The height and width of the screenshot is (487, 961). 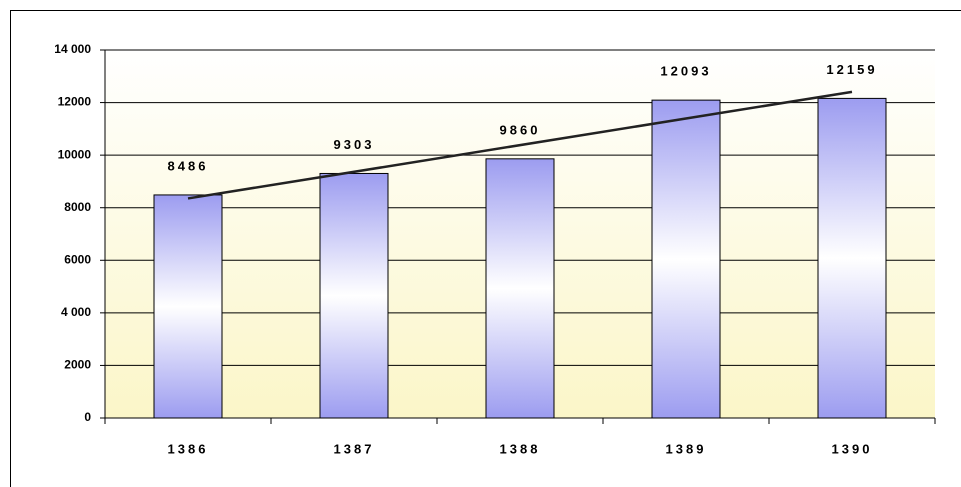 I want to click on x-tick-label: 1386, so click(x=188, y=448).